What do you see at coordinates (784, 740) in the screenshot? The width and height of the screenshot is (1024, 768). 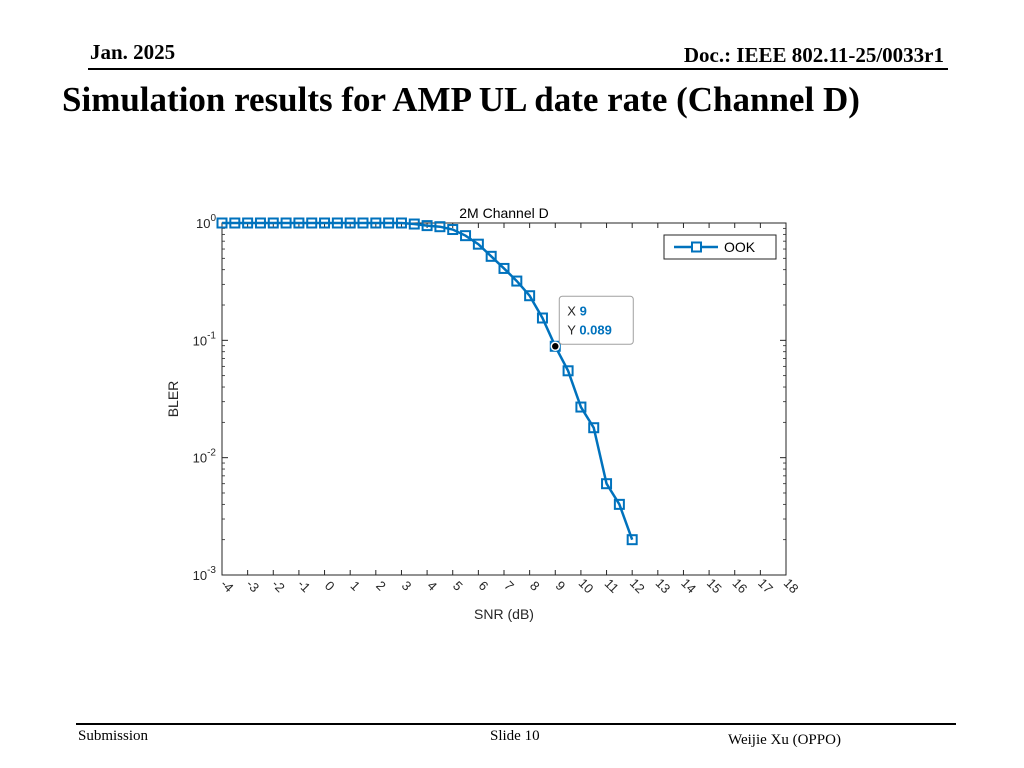 I see `footer-author: Weijie Xu (OPPO)` at bounding box center [784, 740].